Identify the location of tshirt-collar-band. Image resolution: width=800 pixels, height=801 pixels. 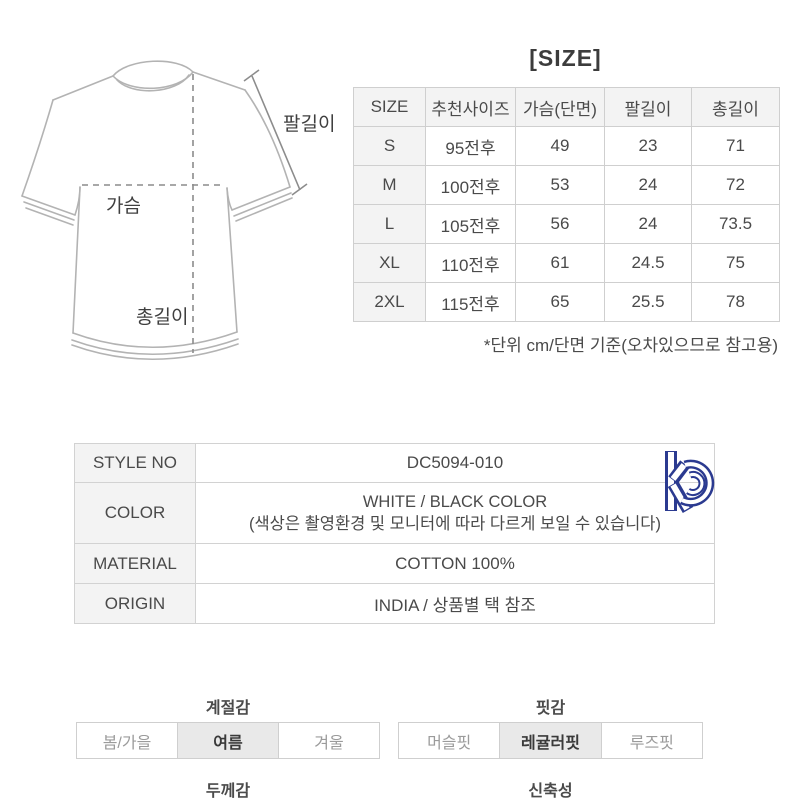
(153, 83).